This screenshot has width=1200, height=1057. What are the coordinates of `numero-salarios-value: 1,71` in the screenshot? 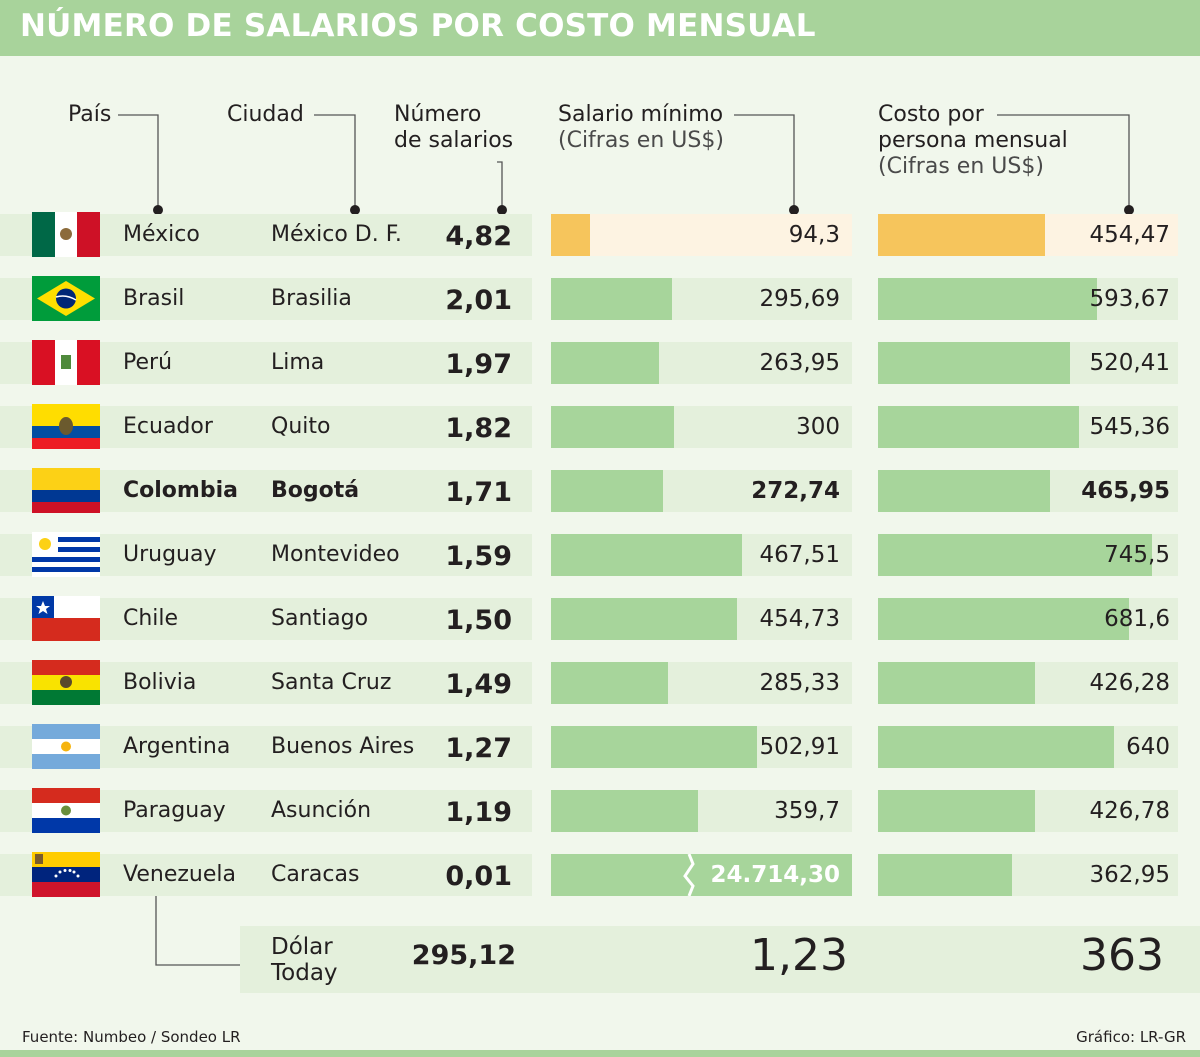 It's located at (478, 492).